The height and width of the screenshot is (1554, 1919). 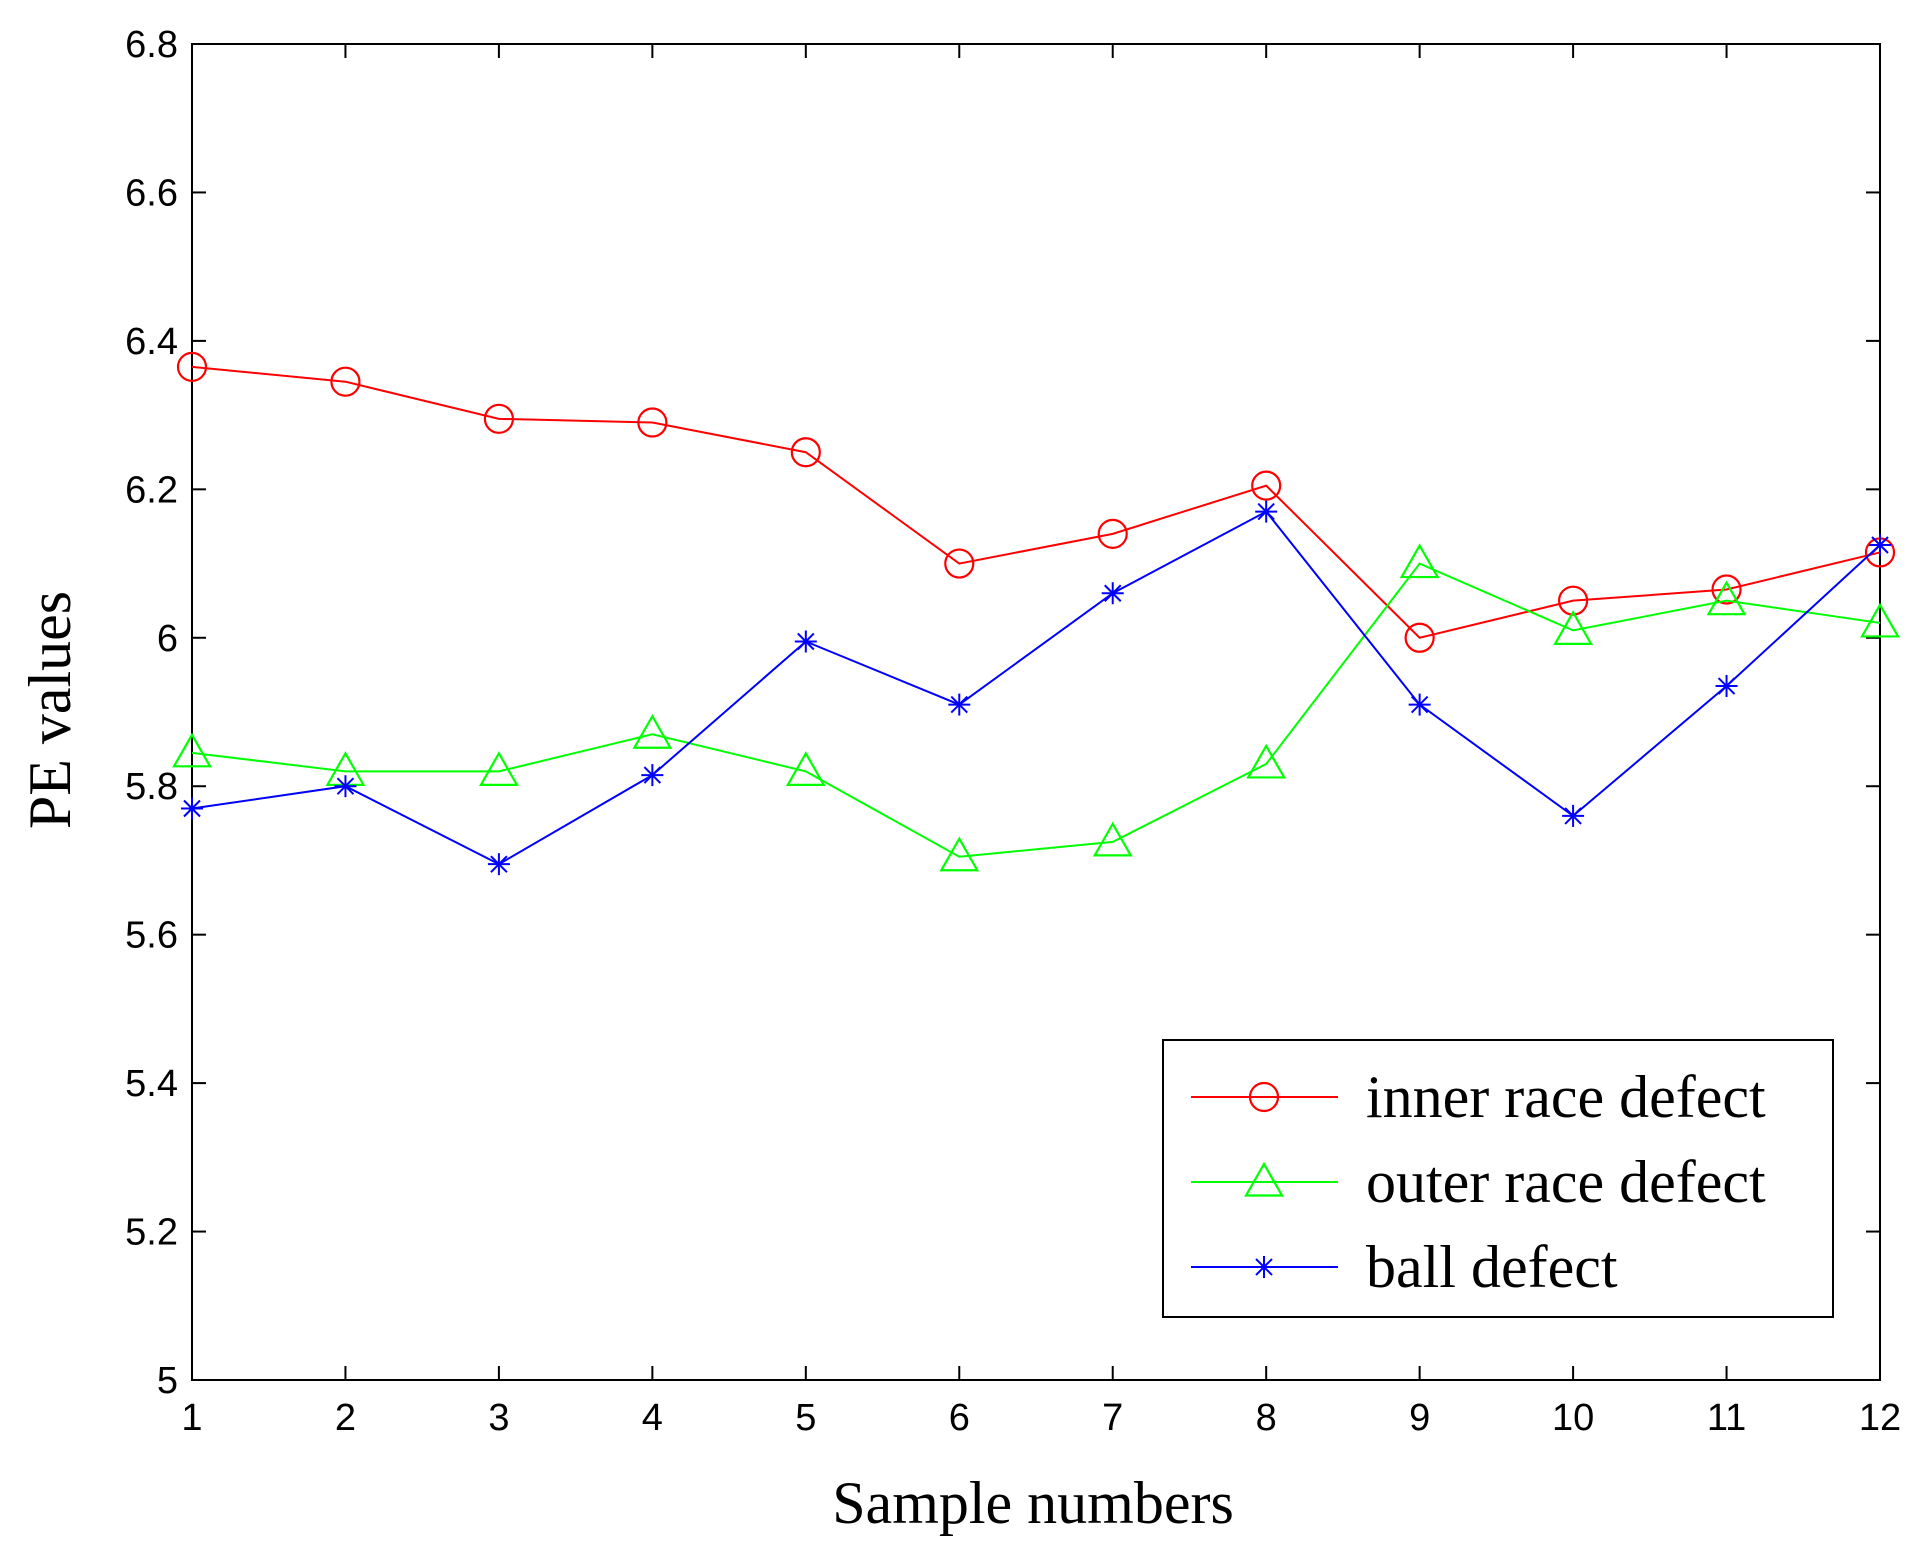 What do you see at coordinates (167, 1381) in the screenshot?
I see `y-tick-label: 5` at bounding box center [167, 1381].